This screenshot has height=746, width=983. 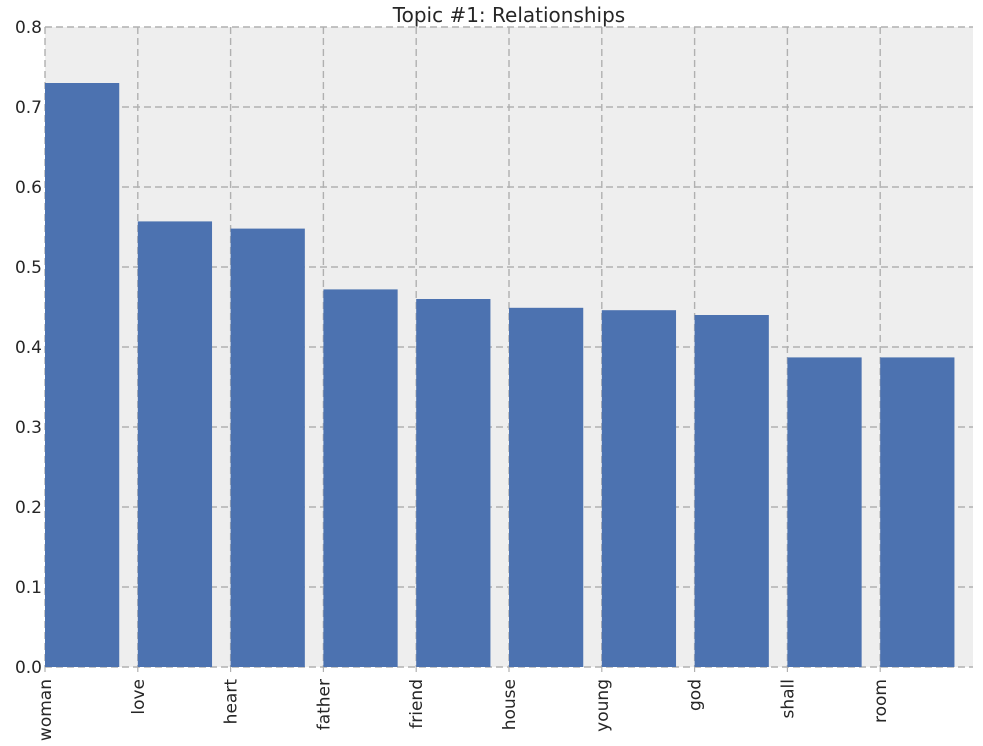 What do you see at coordinates (28, 588) in the screenshot?
I see `y-tick-label: 0.1` at bounding box center [28, 588].